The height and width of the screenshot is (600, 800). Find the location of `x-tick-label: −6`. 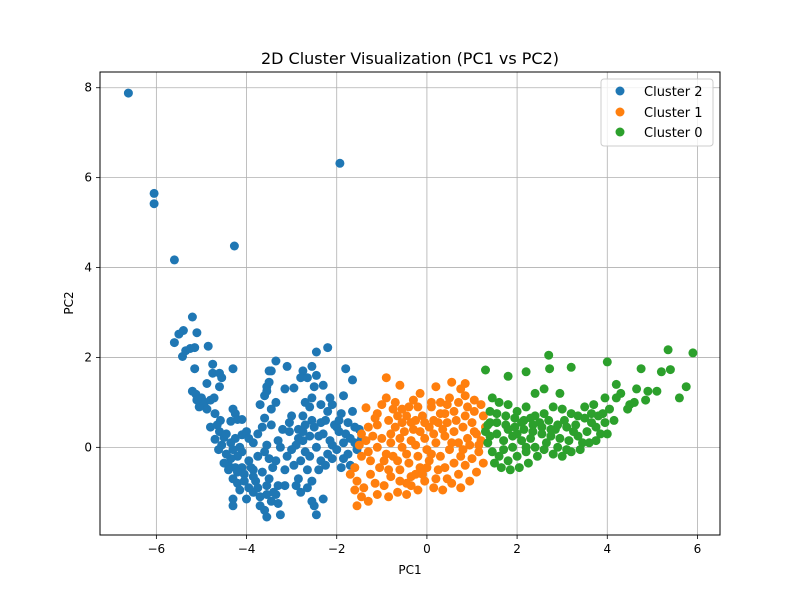

x-tick-label: −6 is located at coordinates (157, 549).